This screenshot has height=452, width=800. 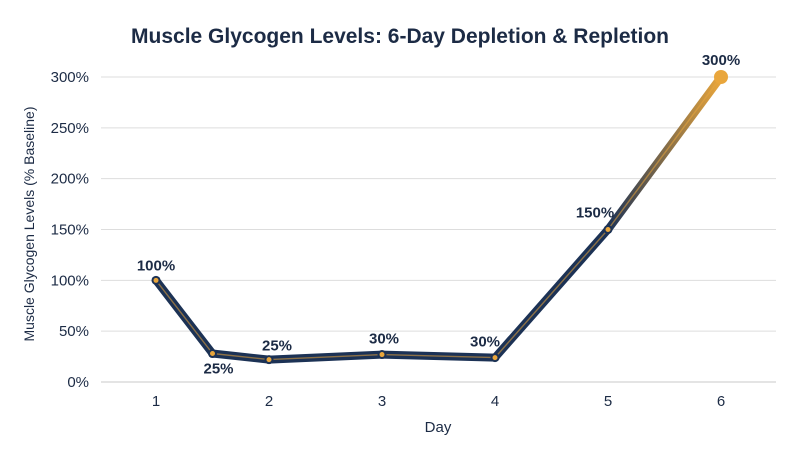 I want to click on x-tick-label: 5, so click(x=608, y=401).